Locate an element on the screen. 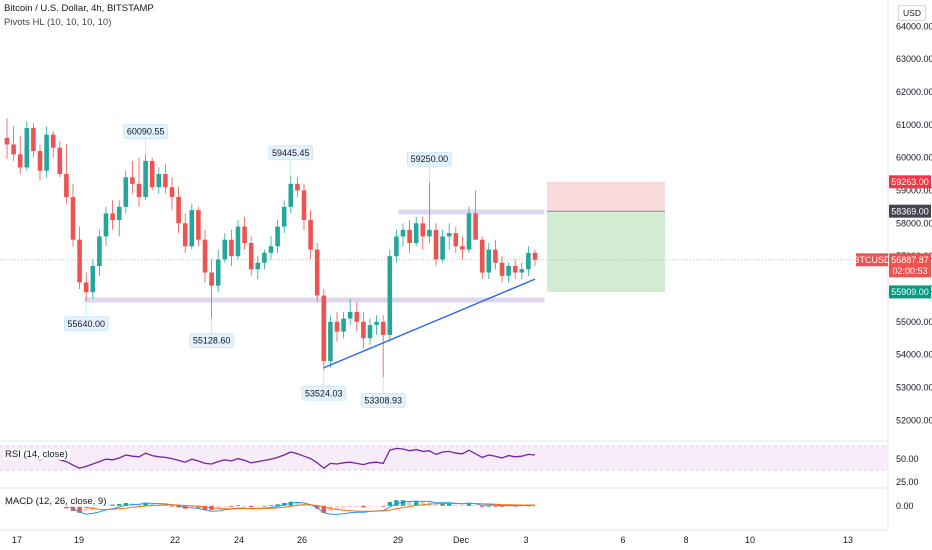 This screenshot has height=550, width=932. pivot-label-low4: 53308.93 is located at coordinates (383, 392).